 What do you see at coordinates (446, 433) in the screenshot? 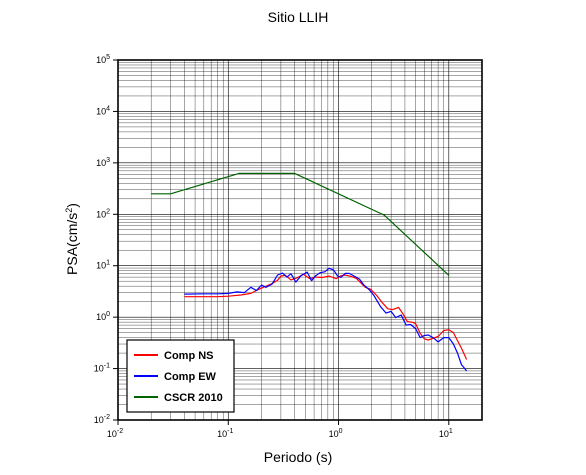
I see `x-tick-label: 10¹` at bounding box center [446, 433].